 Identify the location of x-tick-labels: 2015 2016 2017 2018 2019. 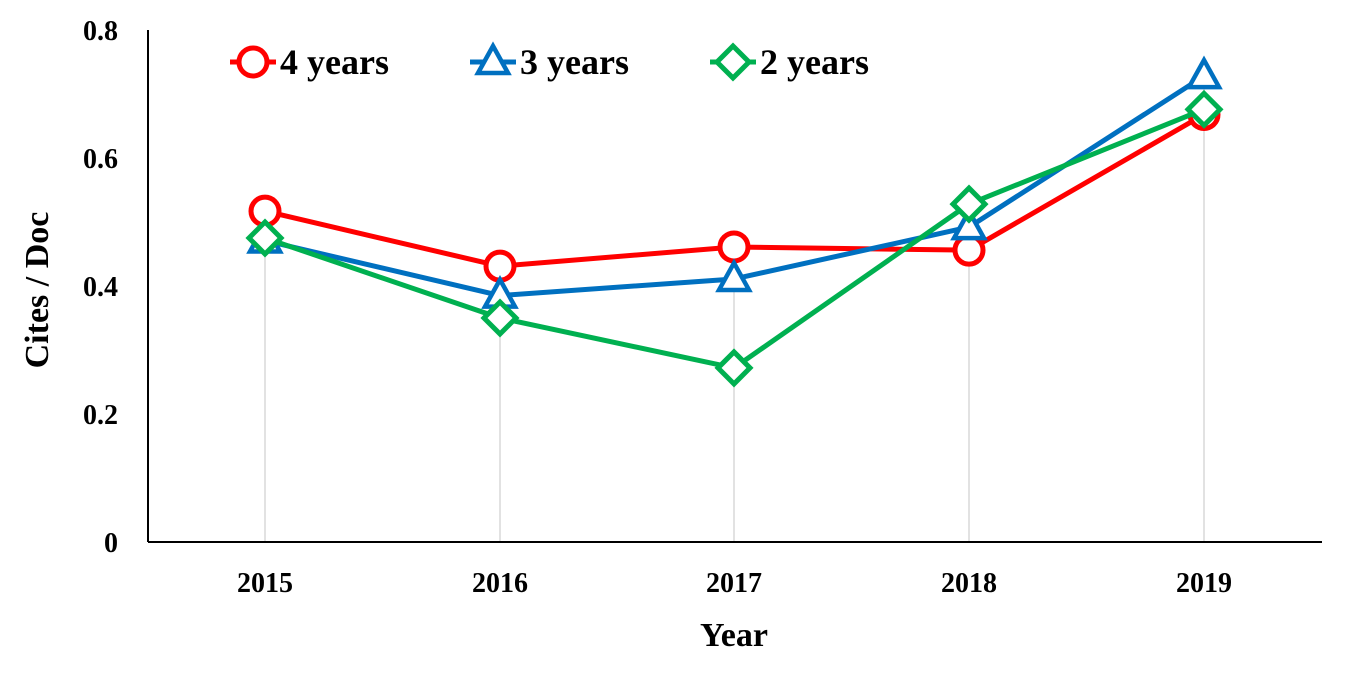
(734, 583).